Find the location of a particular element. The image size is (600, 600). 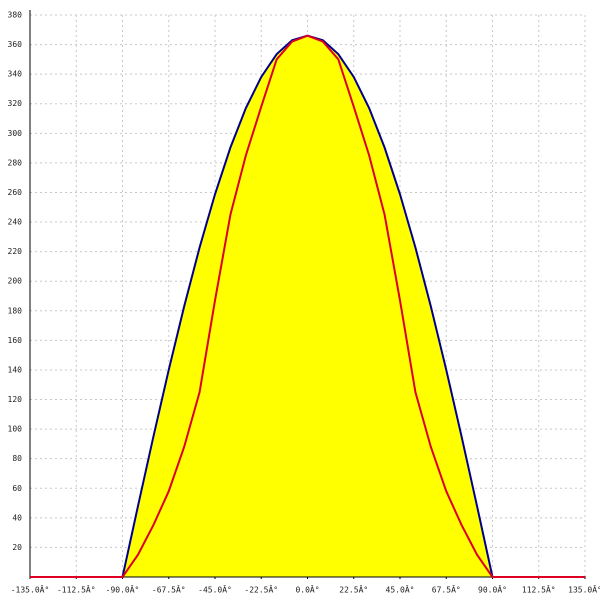

y-tick-label: 320 is located at coordinates (15, 103).